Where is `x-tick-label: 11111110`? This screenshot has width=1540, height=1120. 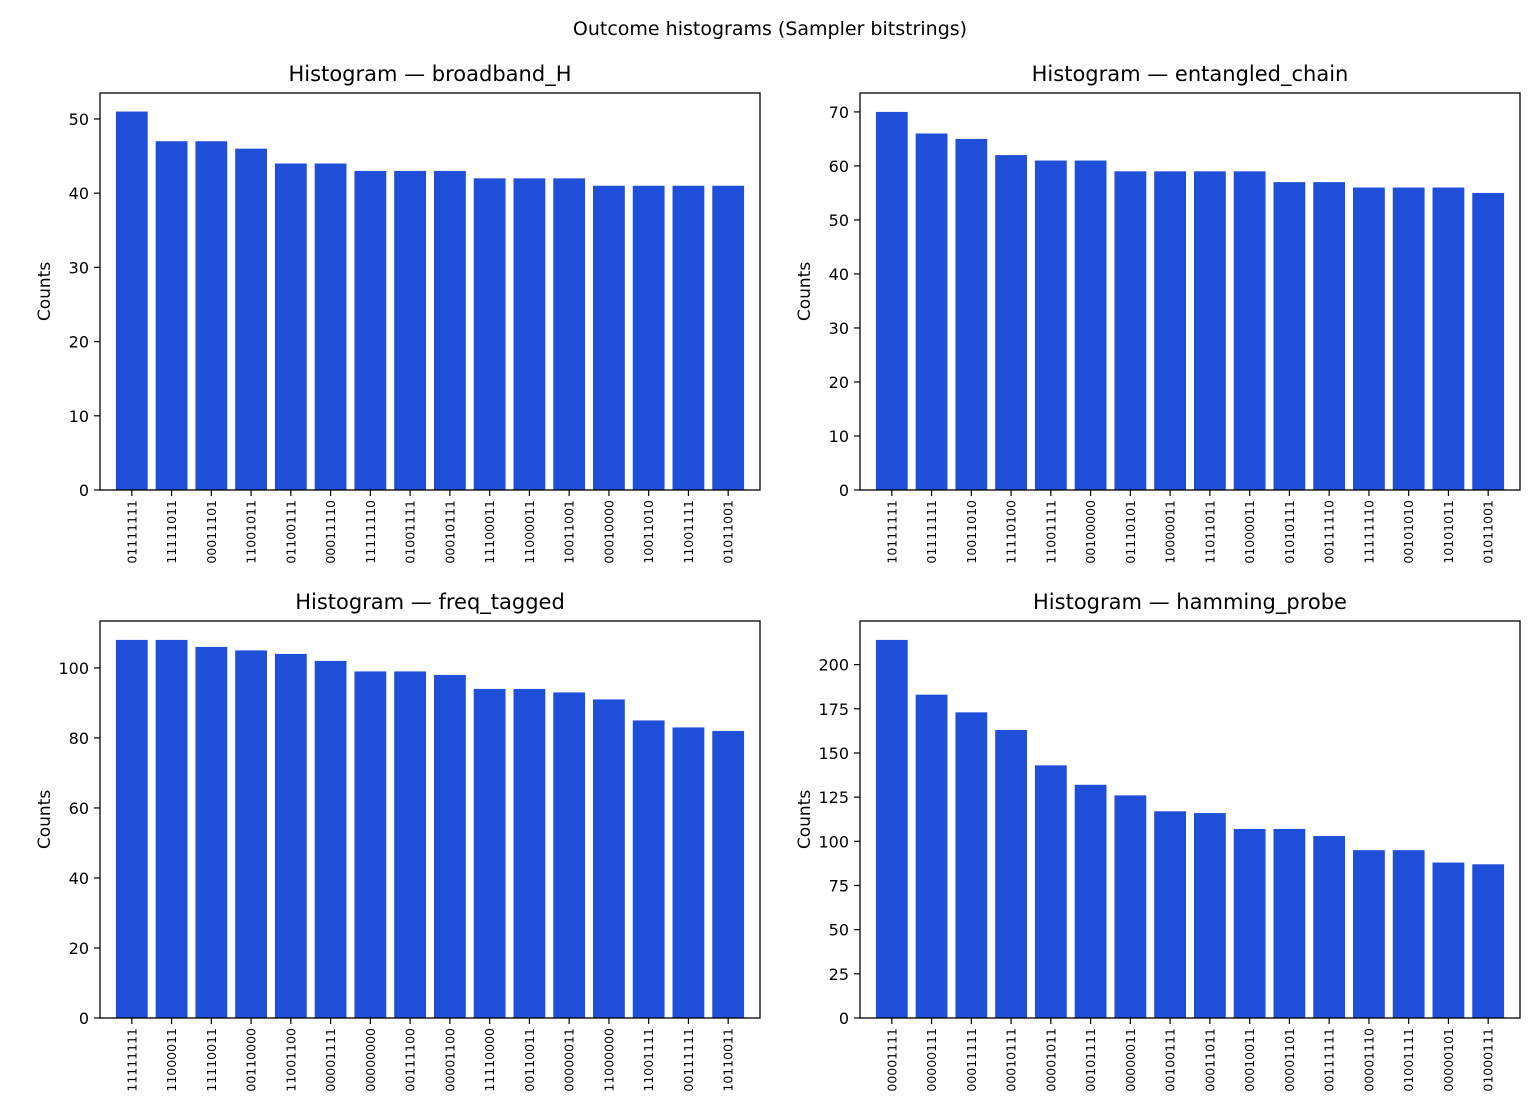
x-tick-label: 11111110 is located at coordinates (1368, 532).